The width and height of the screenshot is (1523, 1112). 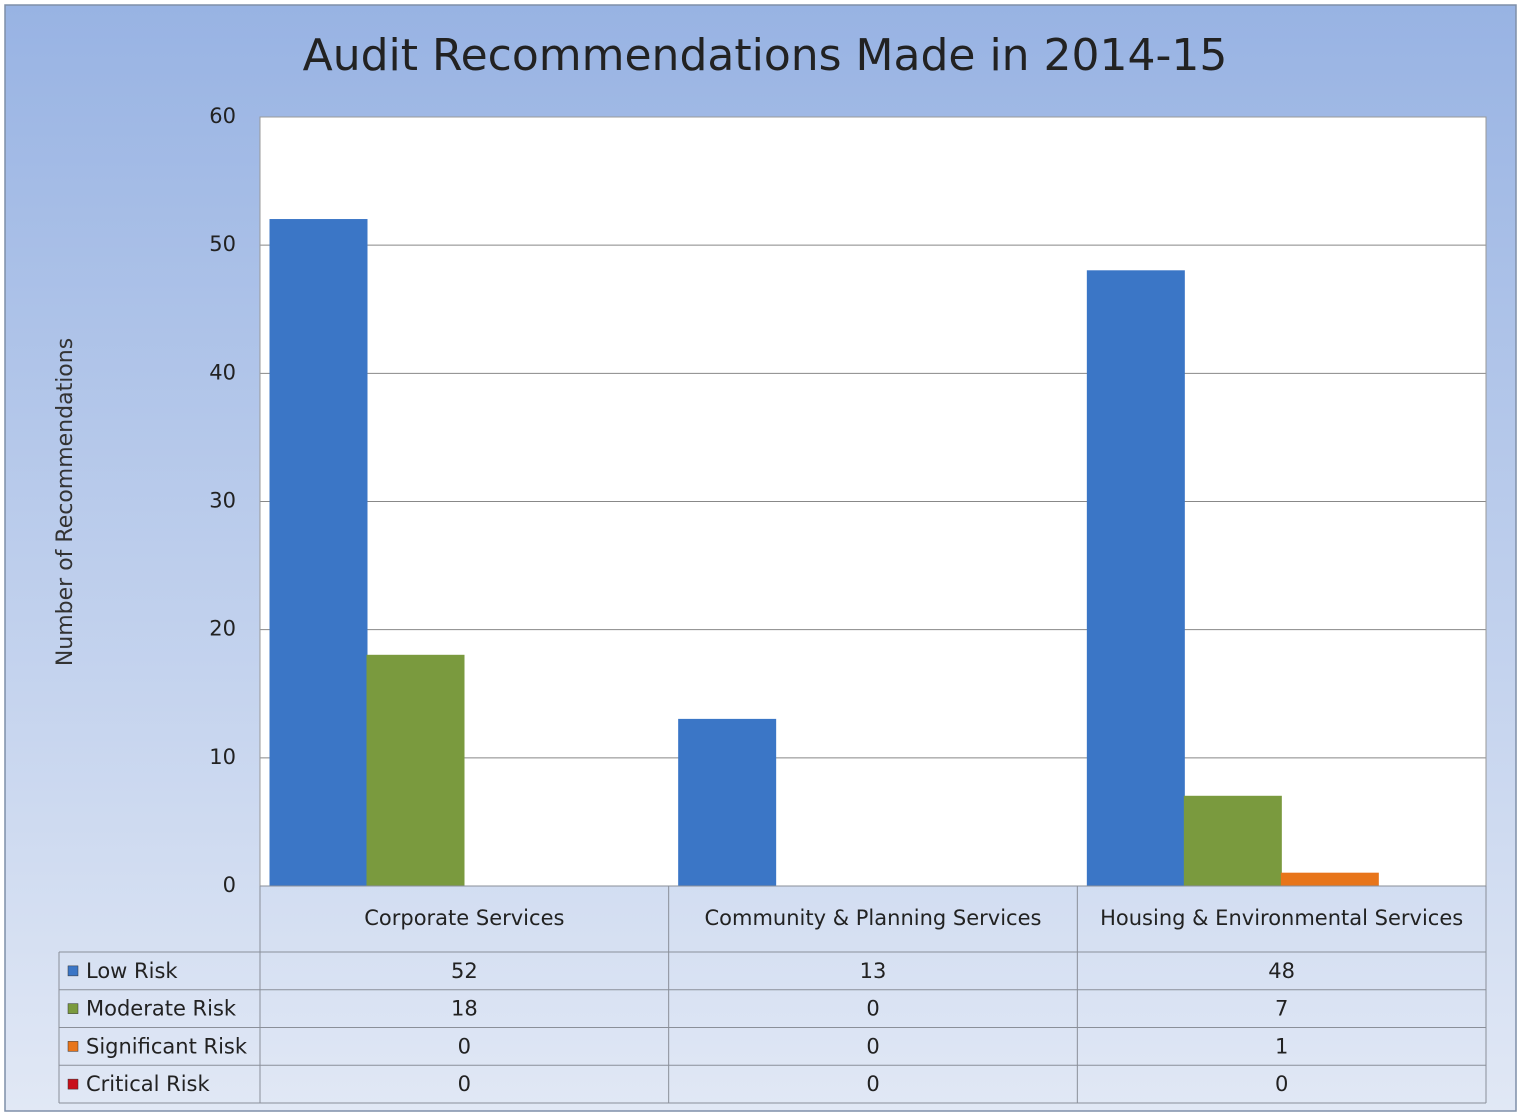 What do you see at coordinates (873, 971) in the screenshot?
I see `table-value: 13` at bounding box center [873, 971].